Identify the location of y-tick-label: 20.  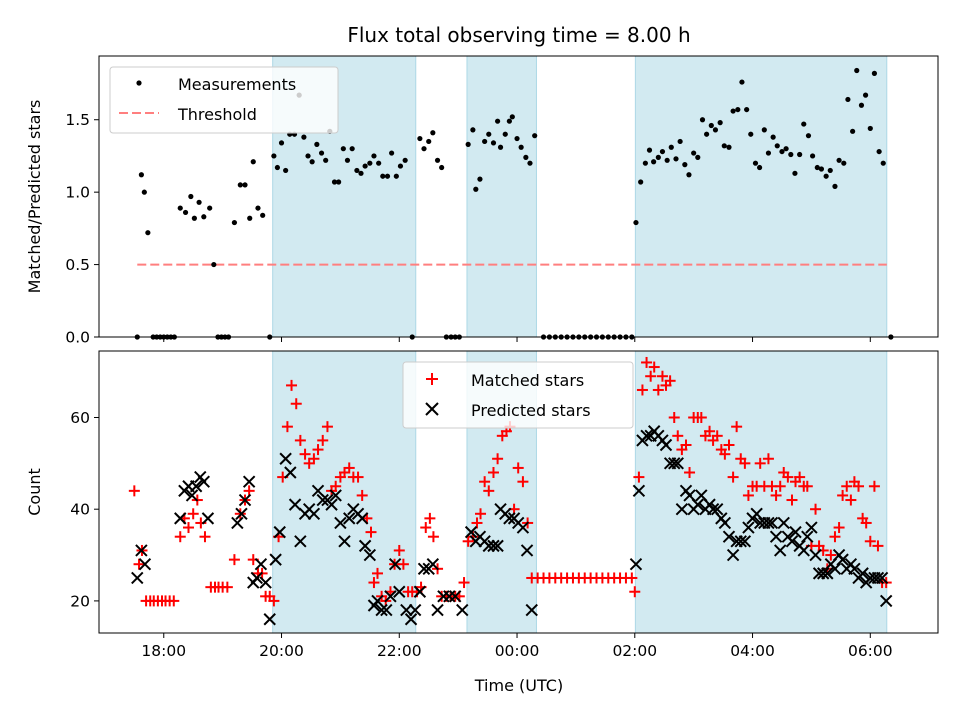
(80, 601).